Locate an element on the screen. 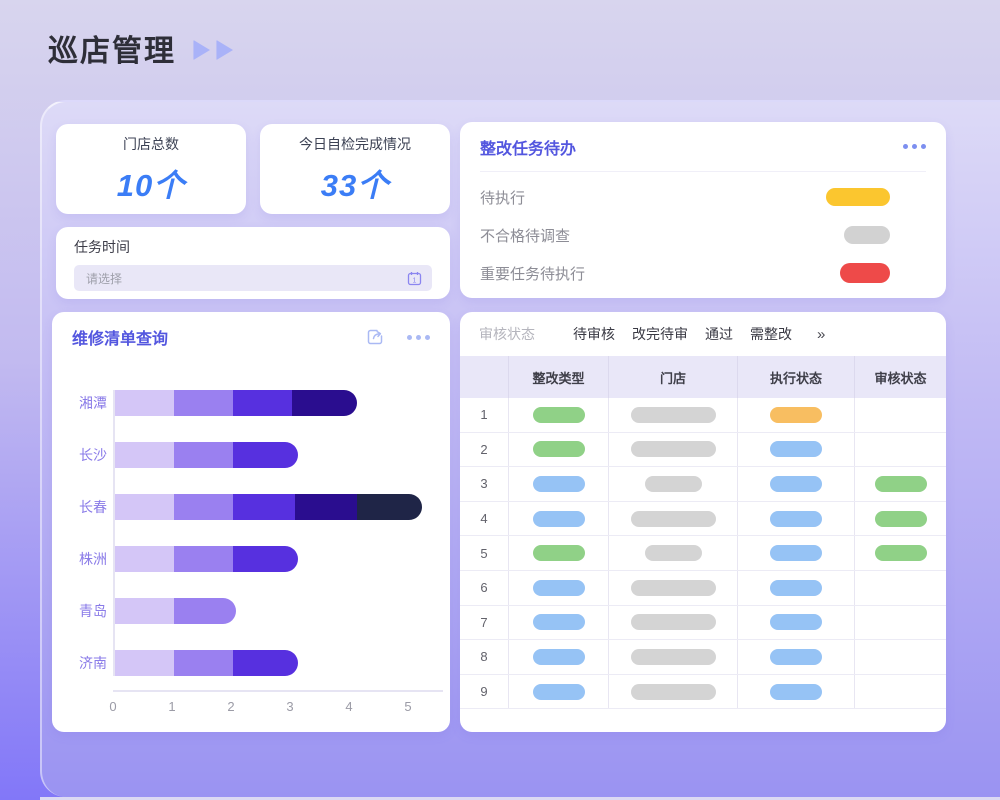  page-title: 巡店管理 is located at coordinates (112, 51).